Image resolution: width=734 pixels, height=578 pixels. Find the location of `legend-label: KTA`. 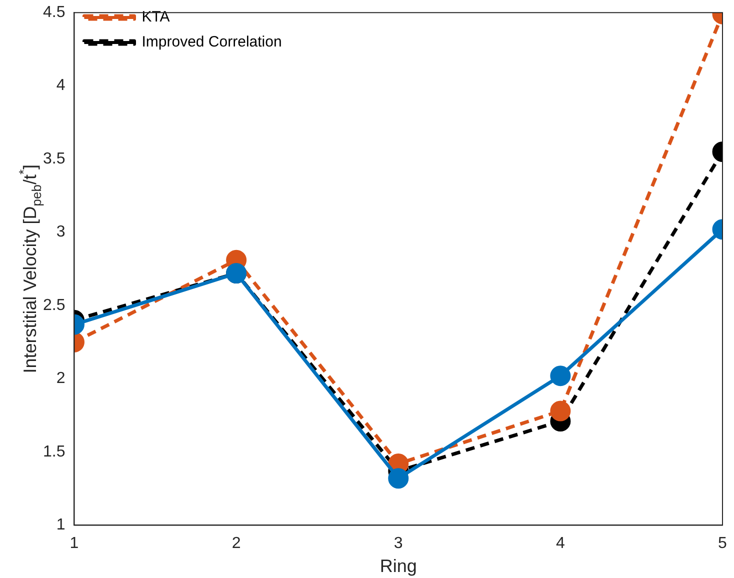

legend-label: KTA is located at coordinates (156, 17).